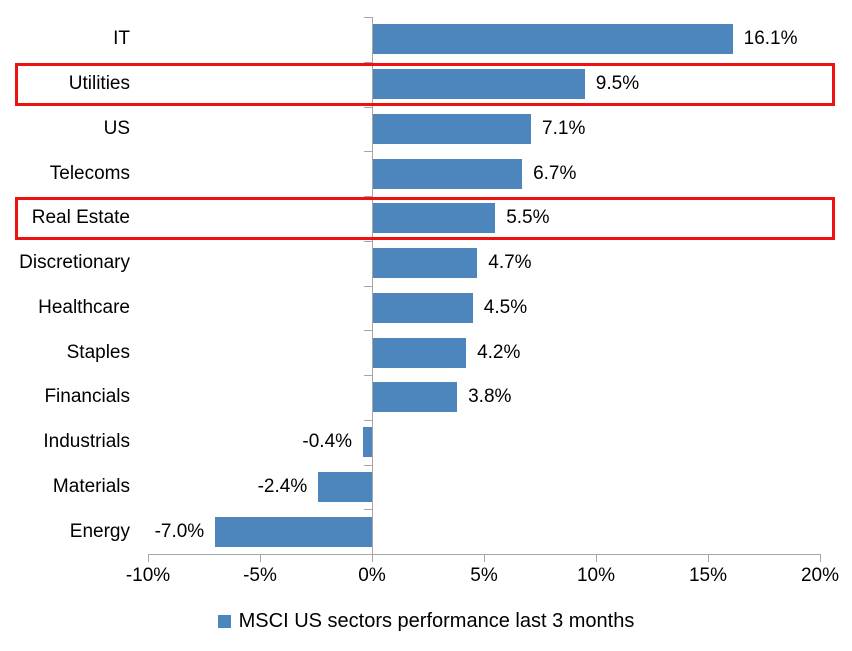 This screenshot has width=852, height=651. Describe the element at coordinates (419, 352) in the screenshot. I see `bar-staples` at that location.